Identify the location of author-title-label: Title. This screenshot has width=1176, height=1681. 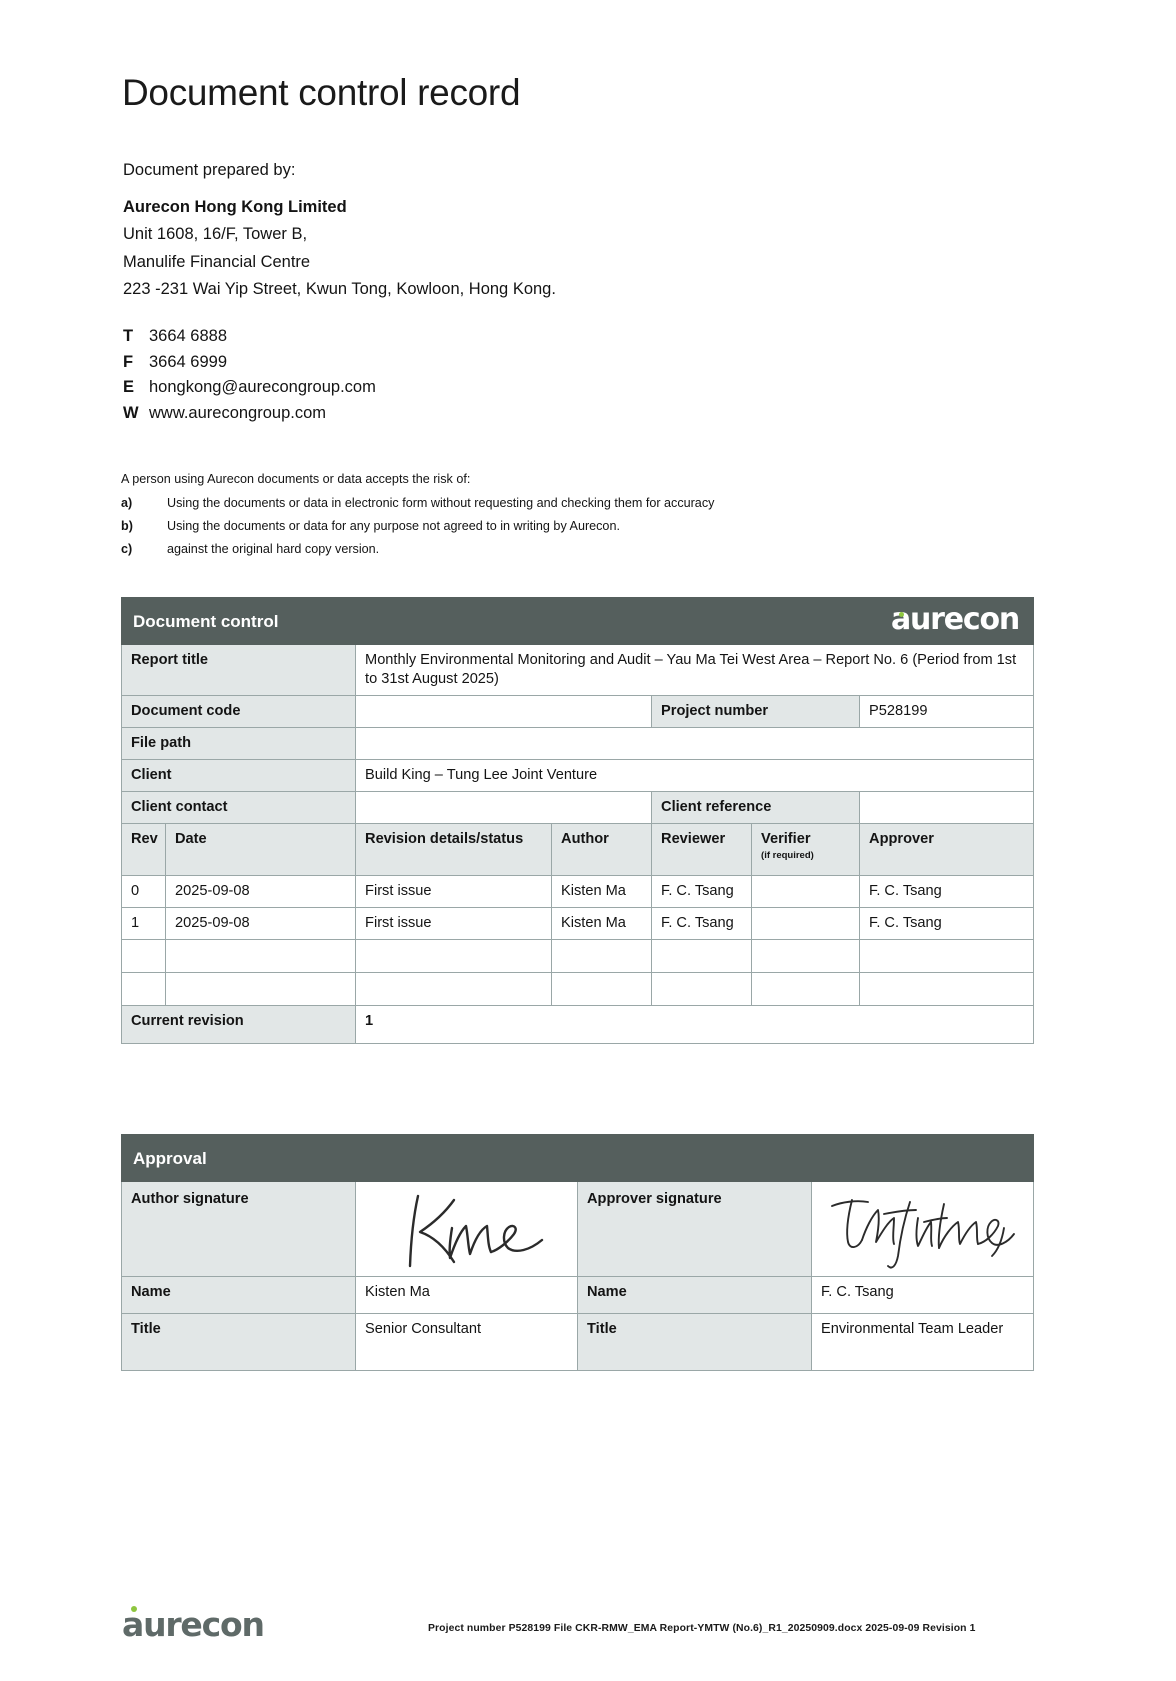
(238, 1342).